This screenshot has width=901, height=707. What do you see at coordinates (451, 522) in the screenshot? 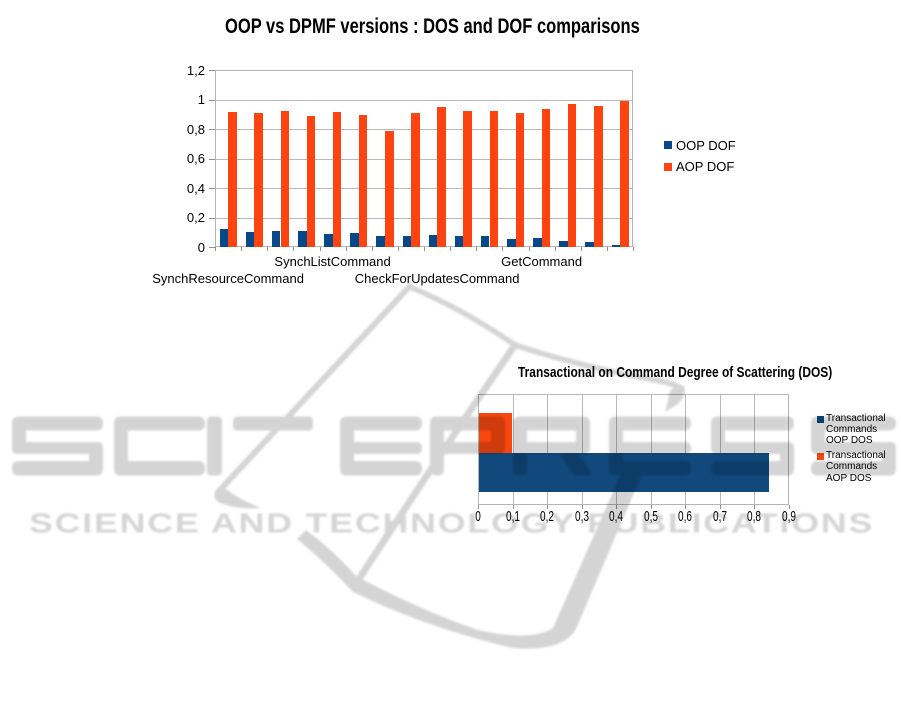
I see `svg-text:SCIENCE AND TECHNOLOGY PUBLICA: SCIENCE AND TECHNOLOGY PUBLICATIONS` at bounding box center [451, 522].